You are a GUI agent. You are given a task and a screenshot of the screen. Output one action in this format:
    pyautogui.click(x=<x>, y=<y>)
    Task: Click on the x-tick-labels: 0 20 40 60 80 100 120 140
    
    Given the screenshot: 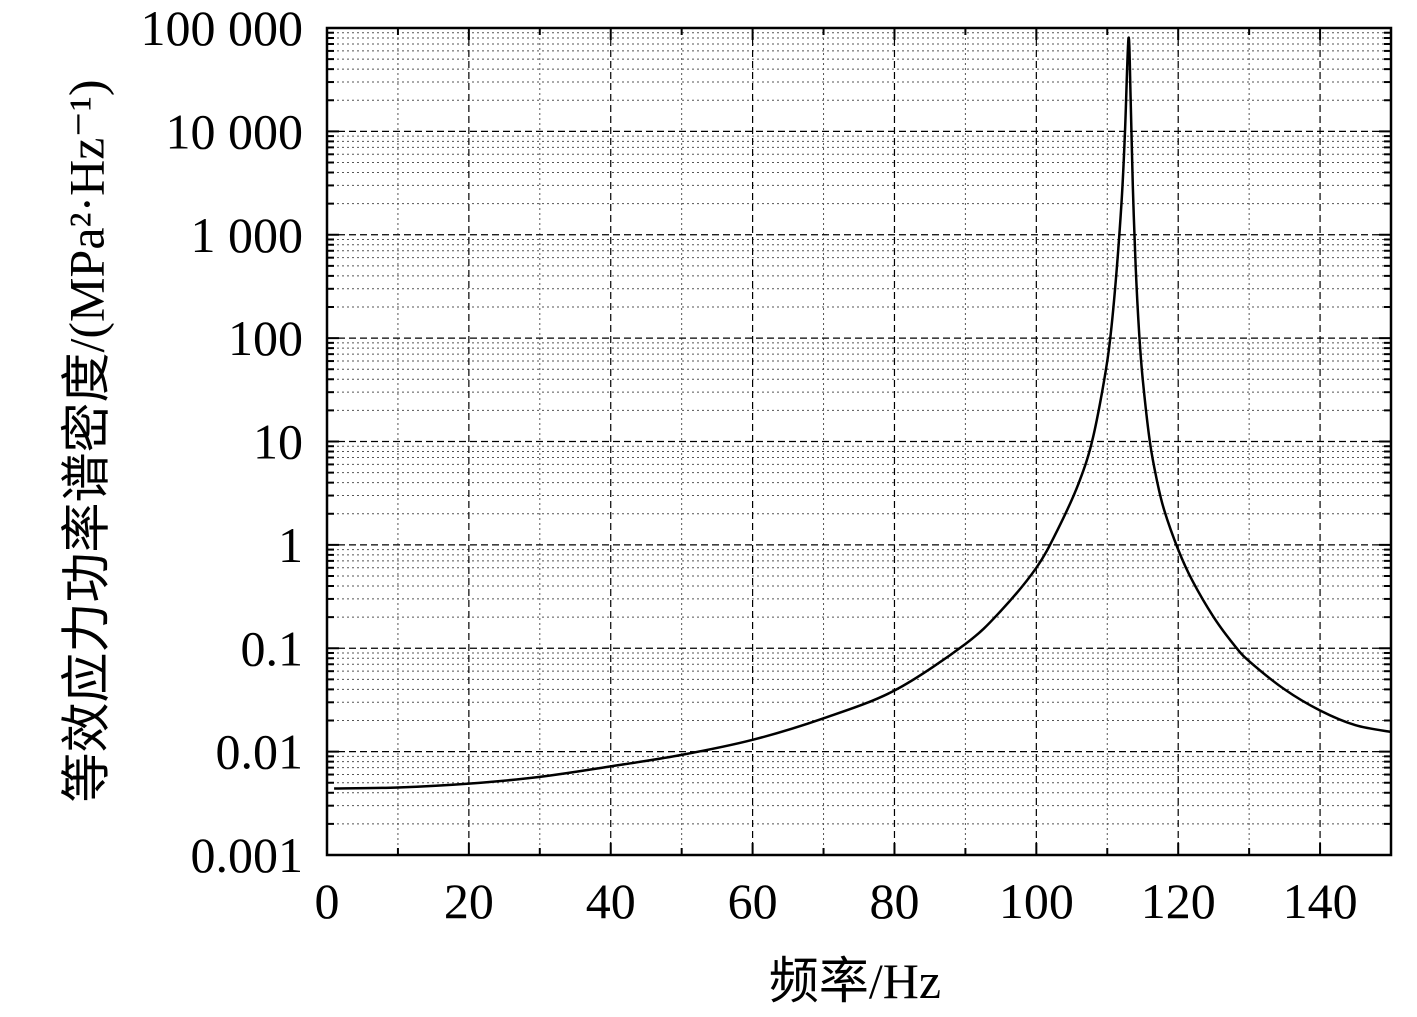 What is the action you would take?
    pyautogui.click(x=836, y=901)
    